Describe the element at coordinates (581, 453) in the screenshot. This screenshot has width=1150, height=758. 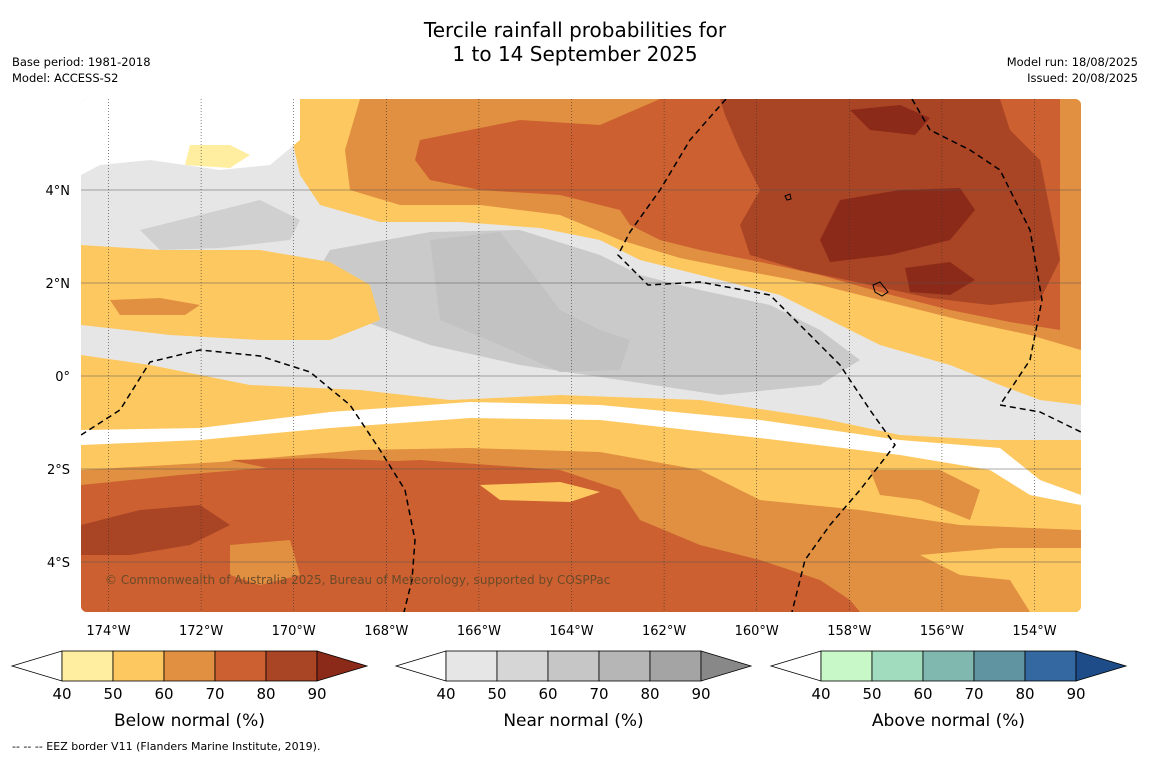
I see `southern-white-border` at that location.